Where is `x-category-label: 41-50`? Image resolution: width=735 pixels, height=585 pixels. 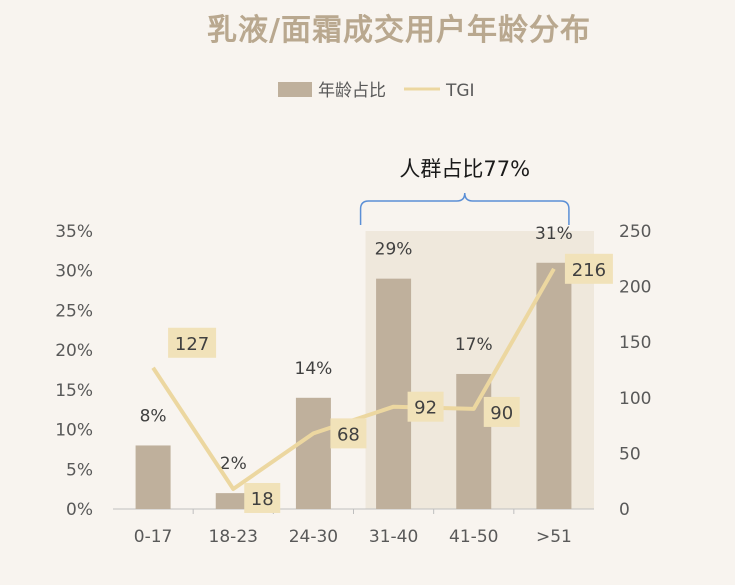
x-category-label: 41-50 is located at coordinates (473, 537).